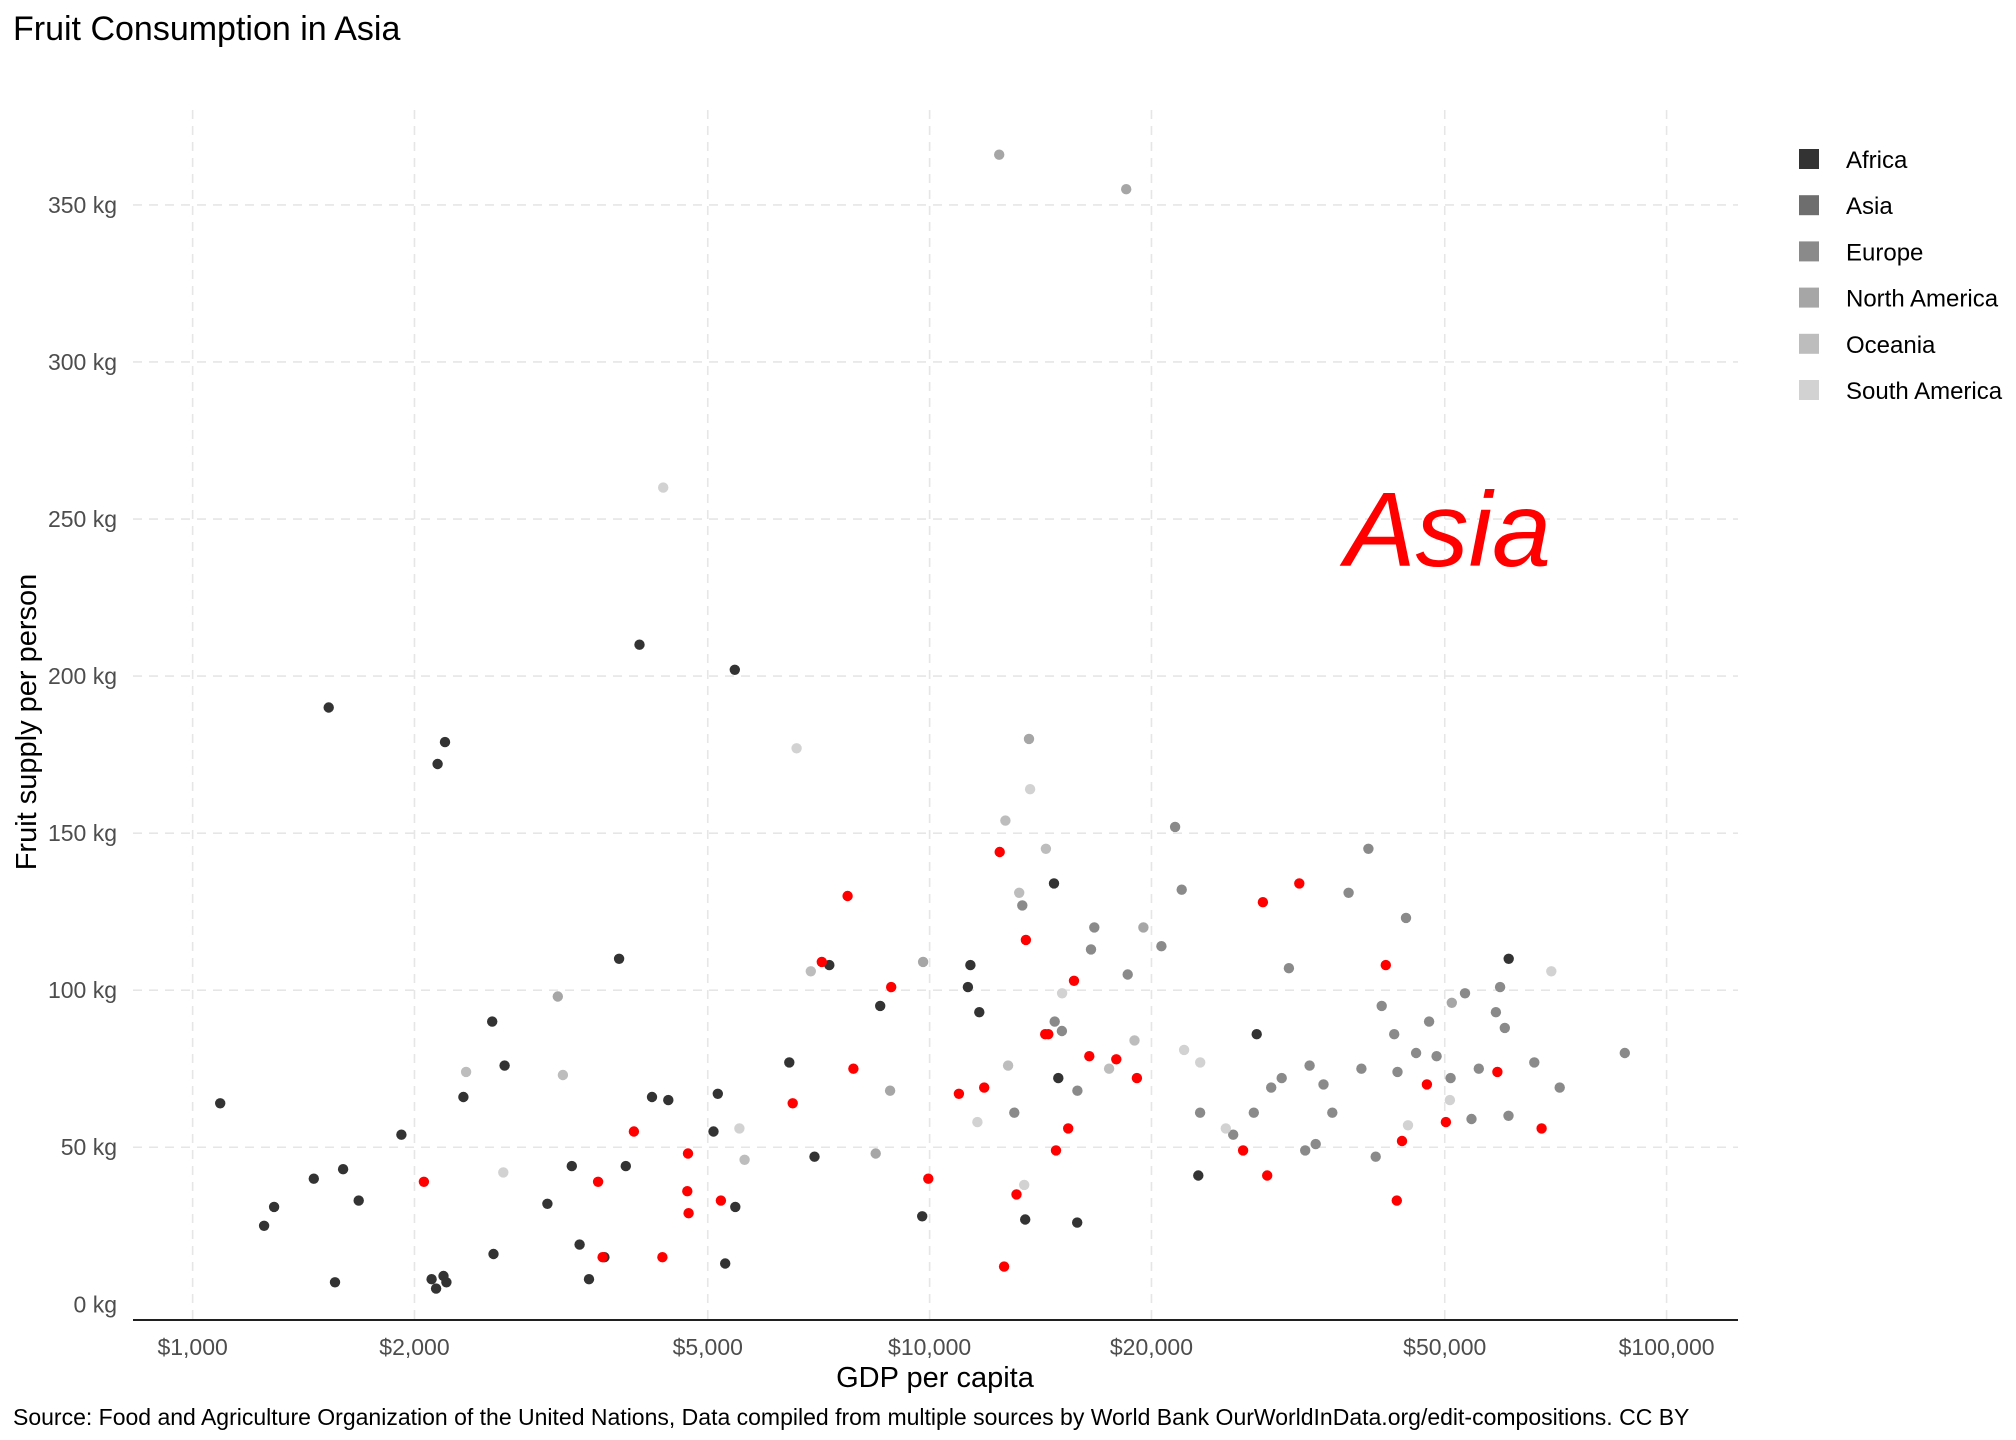  What do you see at coordinates (414, 1347) in the screenshot?
I see `x-tick-label: $2,000` at bounding box center [414, 1347].